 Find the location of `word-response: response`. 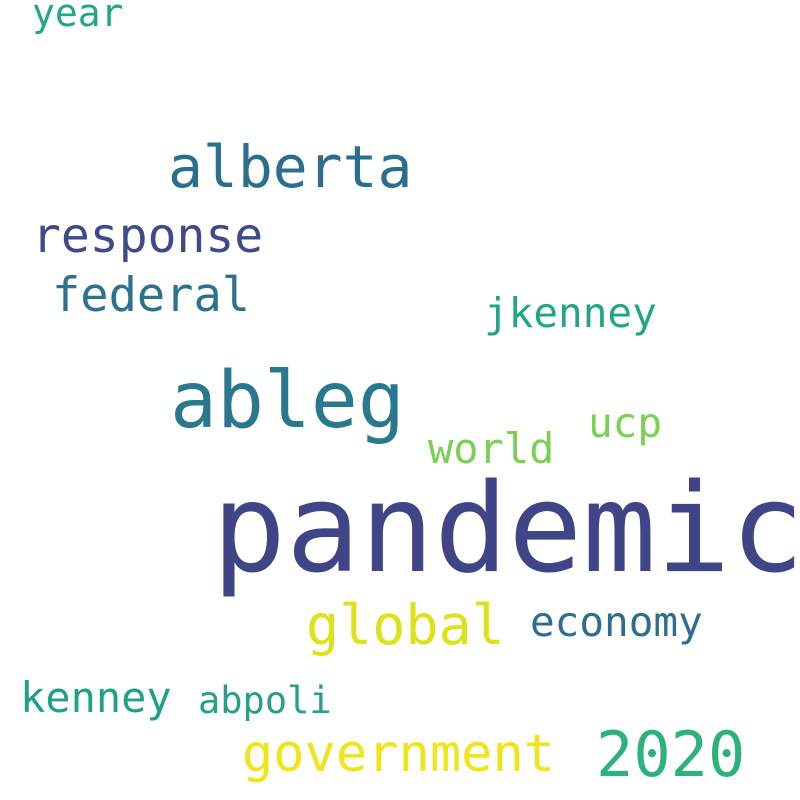

word-response: response is located at coordinates (148, 236).